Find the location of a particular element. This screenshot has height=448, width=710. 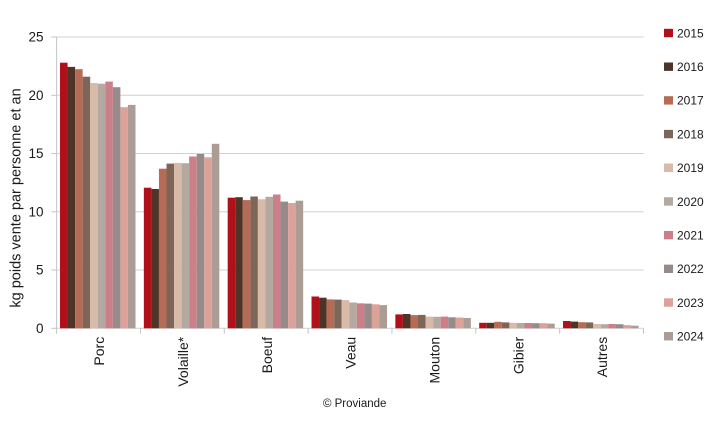

svg-text: Autres is located at coordinates (602, 357).